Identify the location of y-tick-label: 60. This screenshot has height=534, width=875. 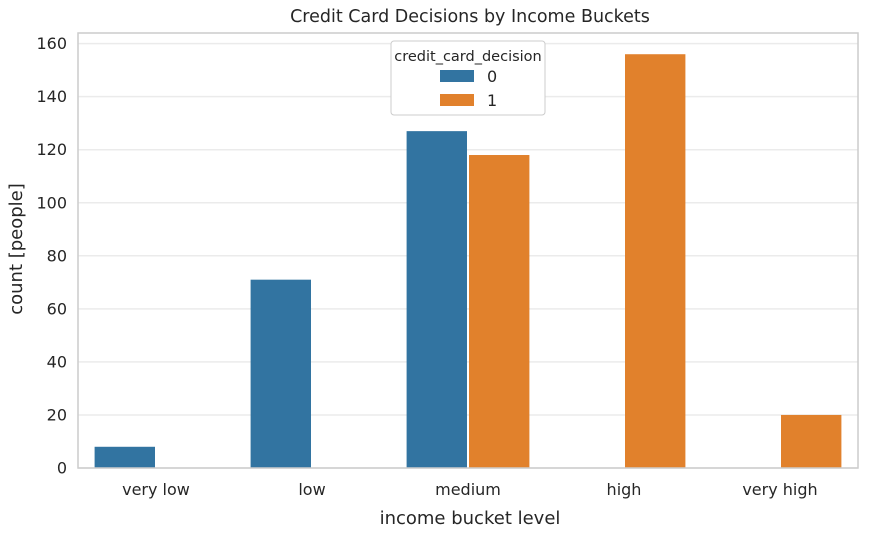
(57, 308).